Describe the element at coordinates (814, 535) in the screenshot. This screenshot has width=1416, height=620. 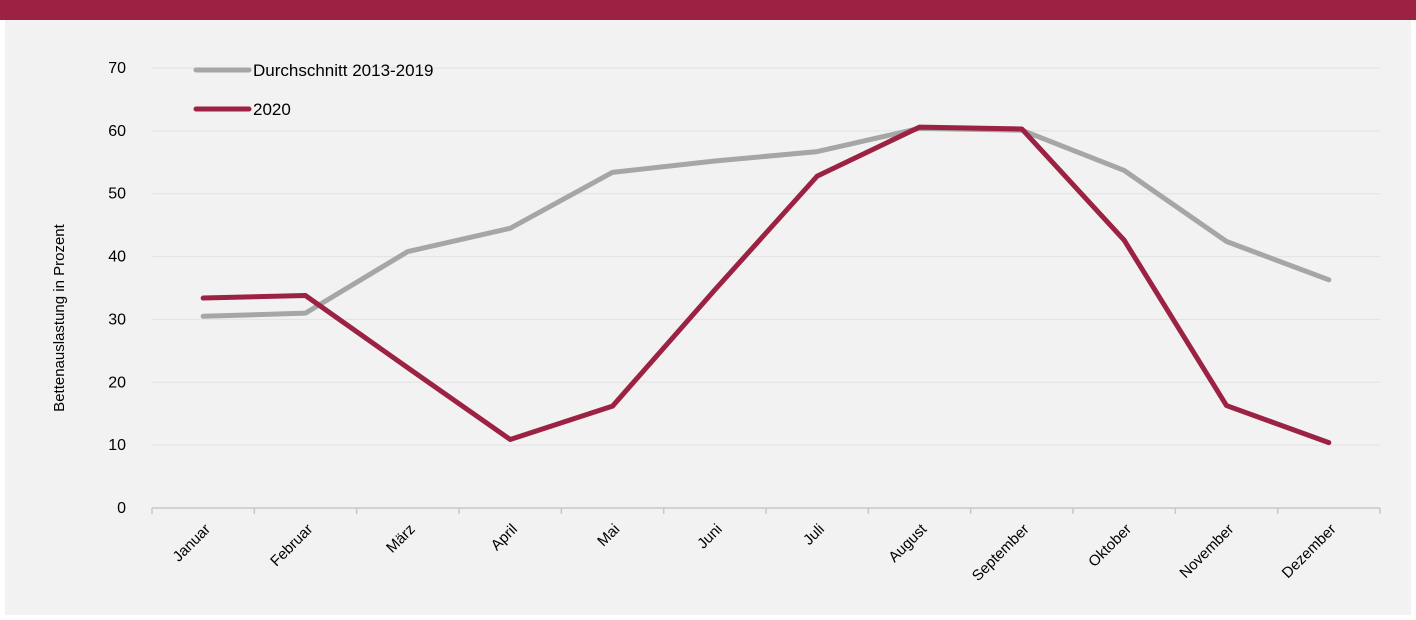
I see `x-tick-label: Juli` at that location.